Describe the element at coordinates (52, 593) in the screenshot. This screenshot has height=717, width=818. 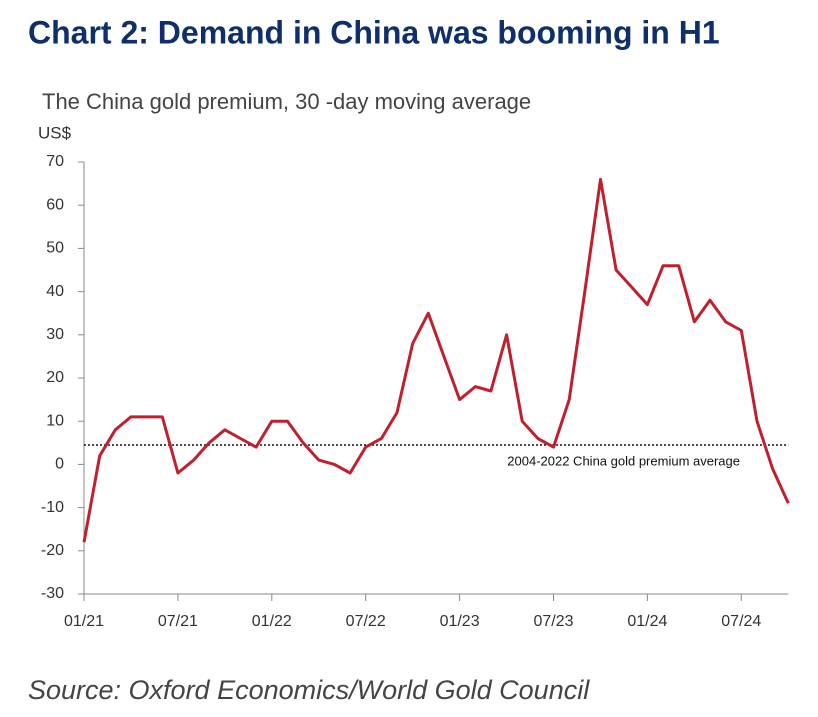
I see `y-tick-label: -30` at that location.